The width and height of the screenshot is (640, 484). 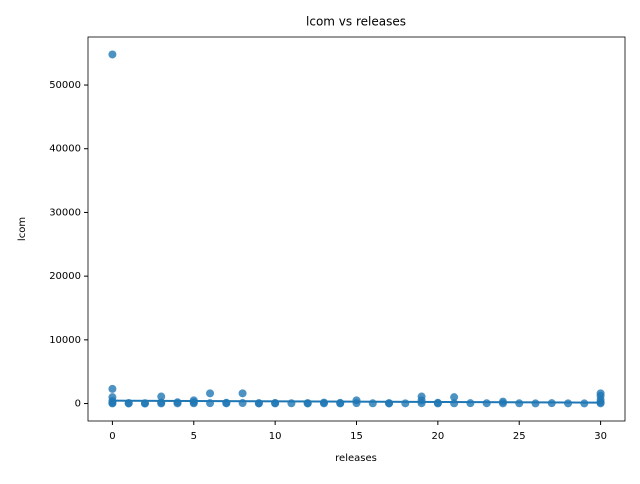 I want to click on x-tick-label: 10, so click(x=275, y=436).